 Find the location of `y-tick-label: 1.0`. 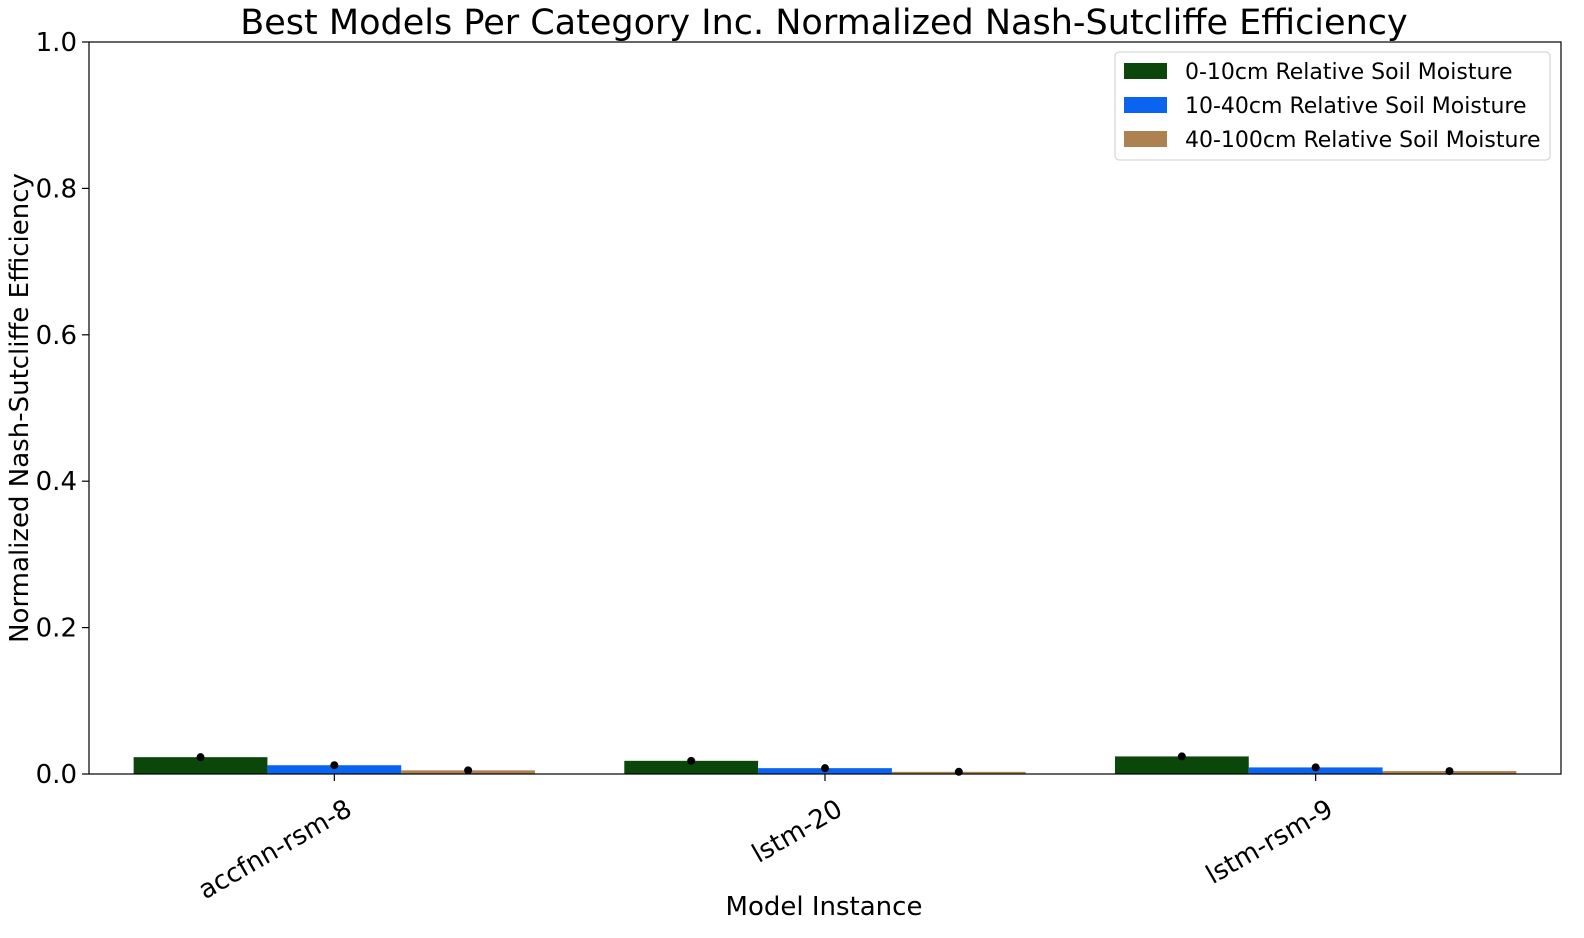

y-tick-label: 1.0 is located at coordinates (56, 43).